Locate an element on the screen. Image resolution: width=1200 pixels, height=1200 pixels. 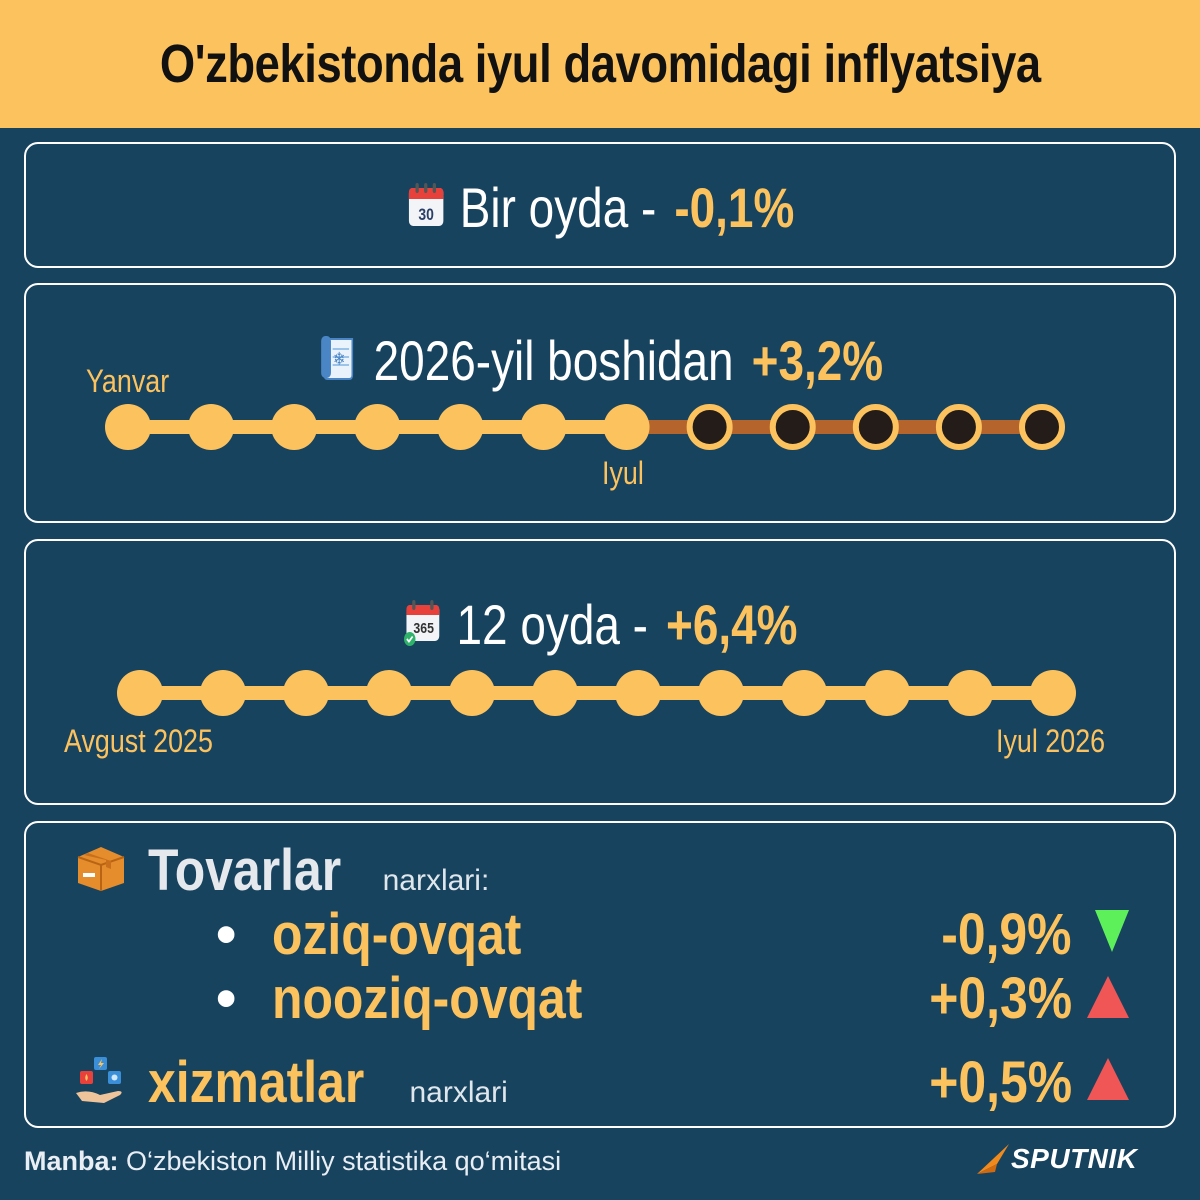
services-title: xizmatlar is located at coordinates (256, 1082).